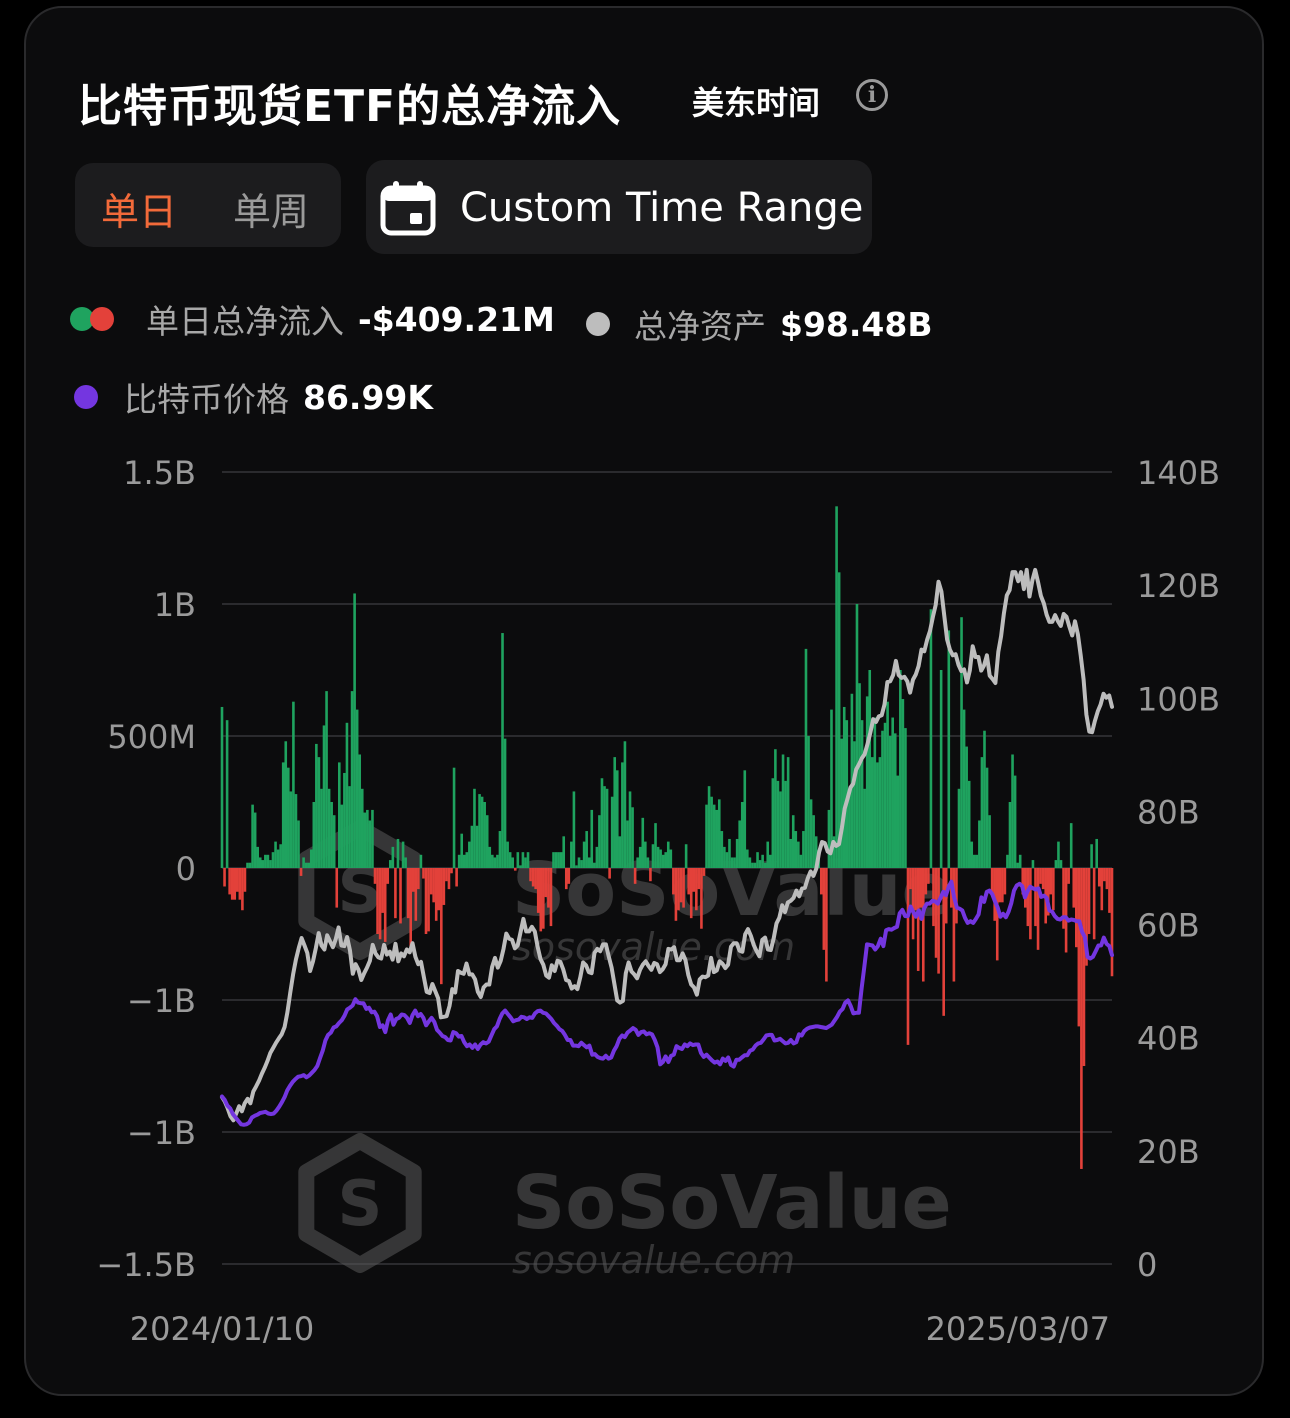 The height and width of the screenshot is (1418, 1290). What do you see at coordinates (1147, 1265) in the screenshot?
I see `right-tick-label: 0` at bounding box center [1147, 1265].